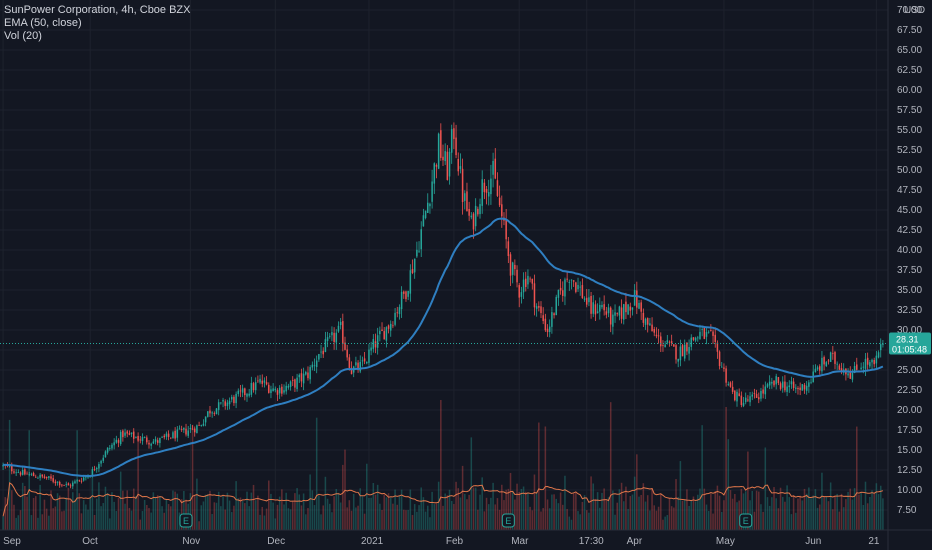  Describe the element at coordinates (466, 538) in the screenshot. I see `time-axis: Sep Oct Nov Dec 2021 Feb Mar 17:30 Apr May Jun 21` at that location.